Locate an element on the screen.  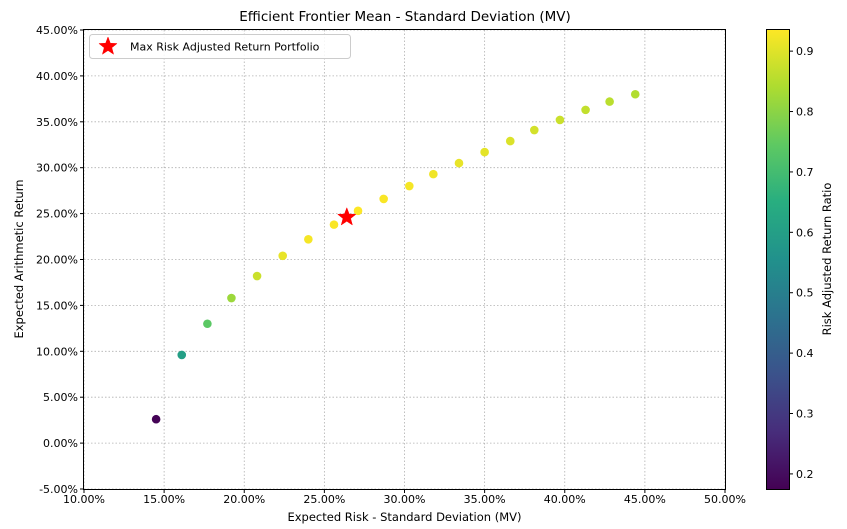
colorbar-ticks: 0.2 0.3 0.4 0.5 0.6 0.7 0.8 0.9 is located at coordinates (801, 263).